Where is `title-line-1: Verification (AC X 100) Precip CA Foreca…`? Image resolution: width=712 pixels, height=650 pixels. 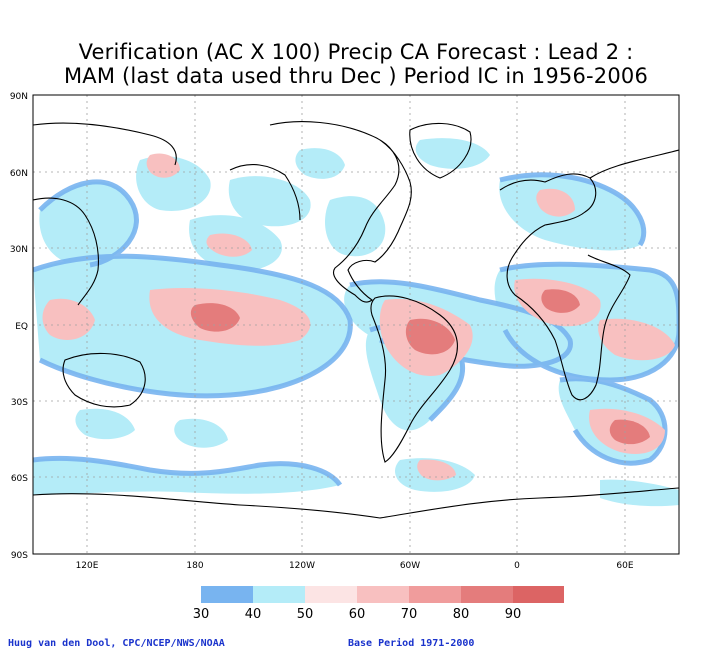
title-line-1: Verification (AC X 100) Precip CA Foreca… is located at coordinates (356, 52).